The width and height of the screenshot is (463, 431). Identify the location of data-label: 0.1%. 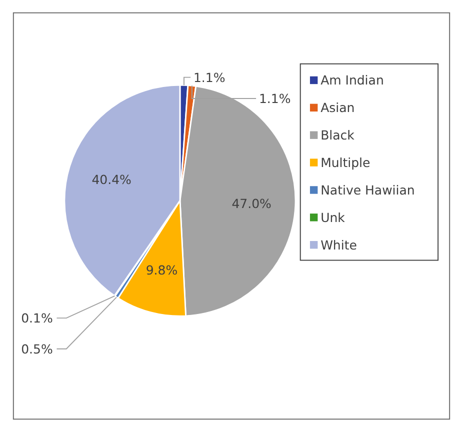
(37, 318).